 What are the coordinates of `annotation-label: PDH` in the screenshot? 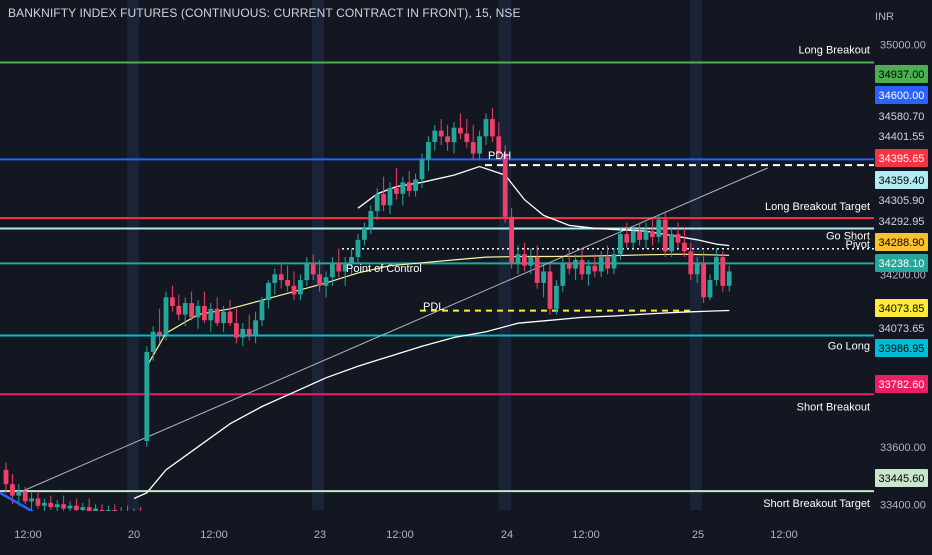 It's located at (499, 156).